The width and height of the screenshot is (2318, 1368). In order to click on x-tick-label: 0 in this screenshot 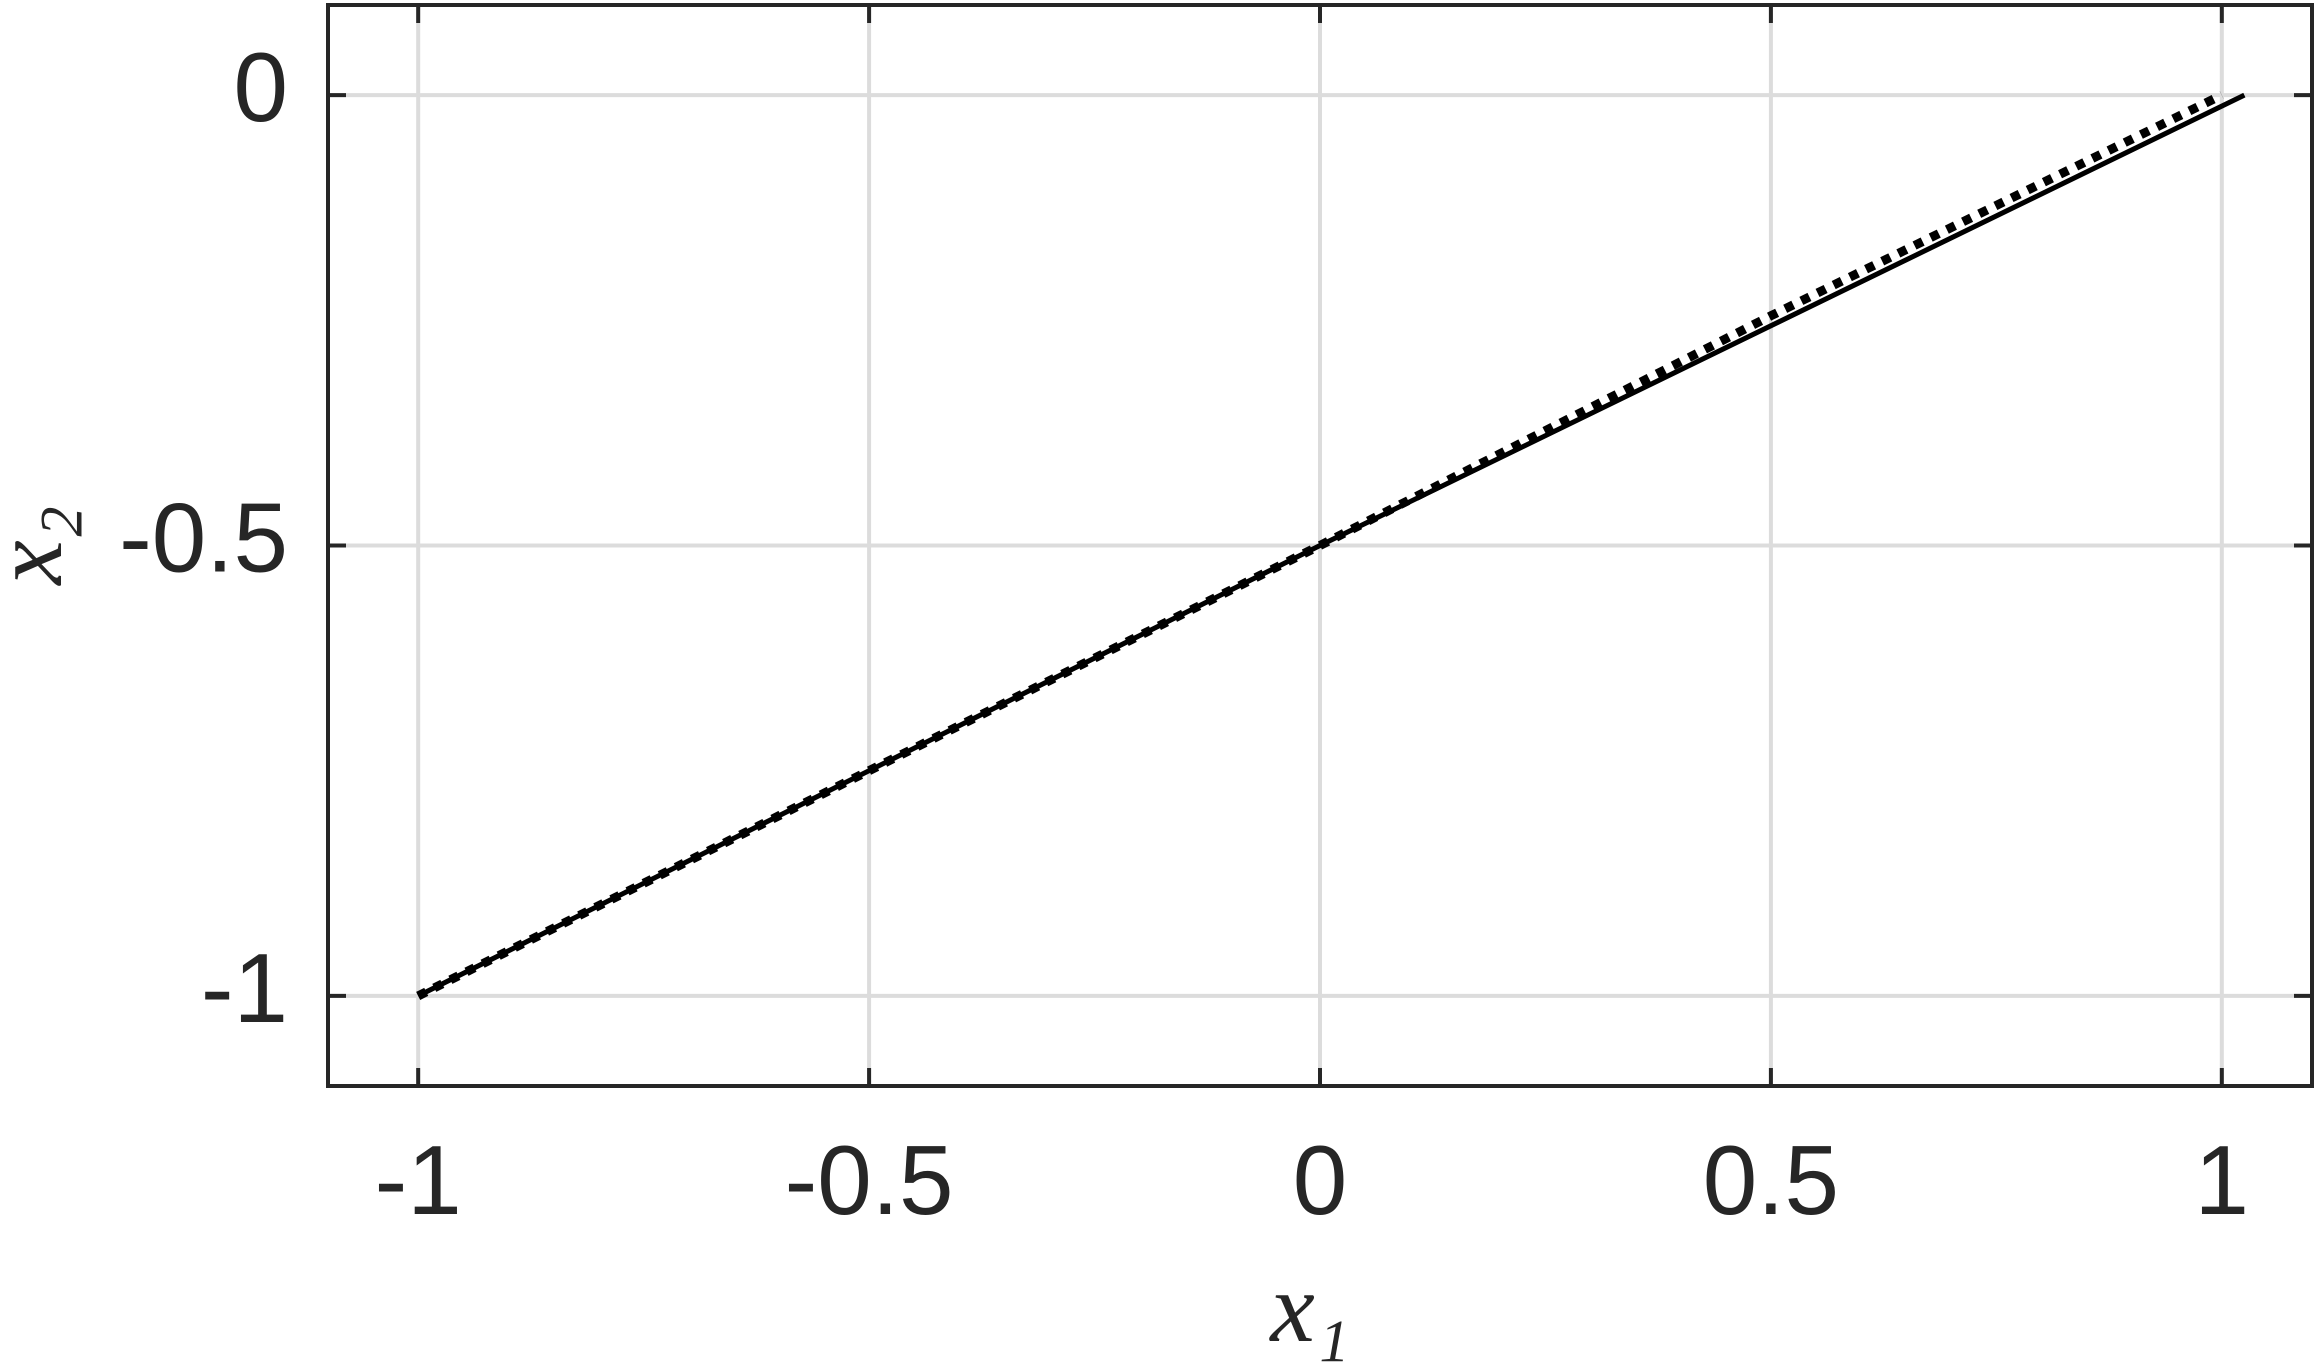, I will do `click(1320, 1180)`.